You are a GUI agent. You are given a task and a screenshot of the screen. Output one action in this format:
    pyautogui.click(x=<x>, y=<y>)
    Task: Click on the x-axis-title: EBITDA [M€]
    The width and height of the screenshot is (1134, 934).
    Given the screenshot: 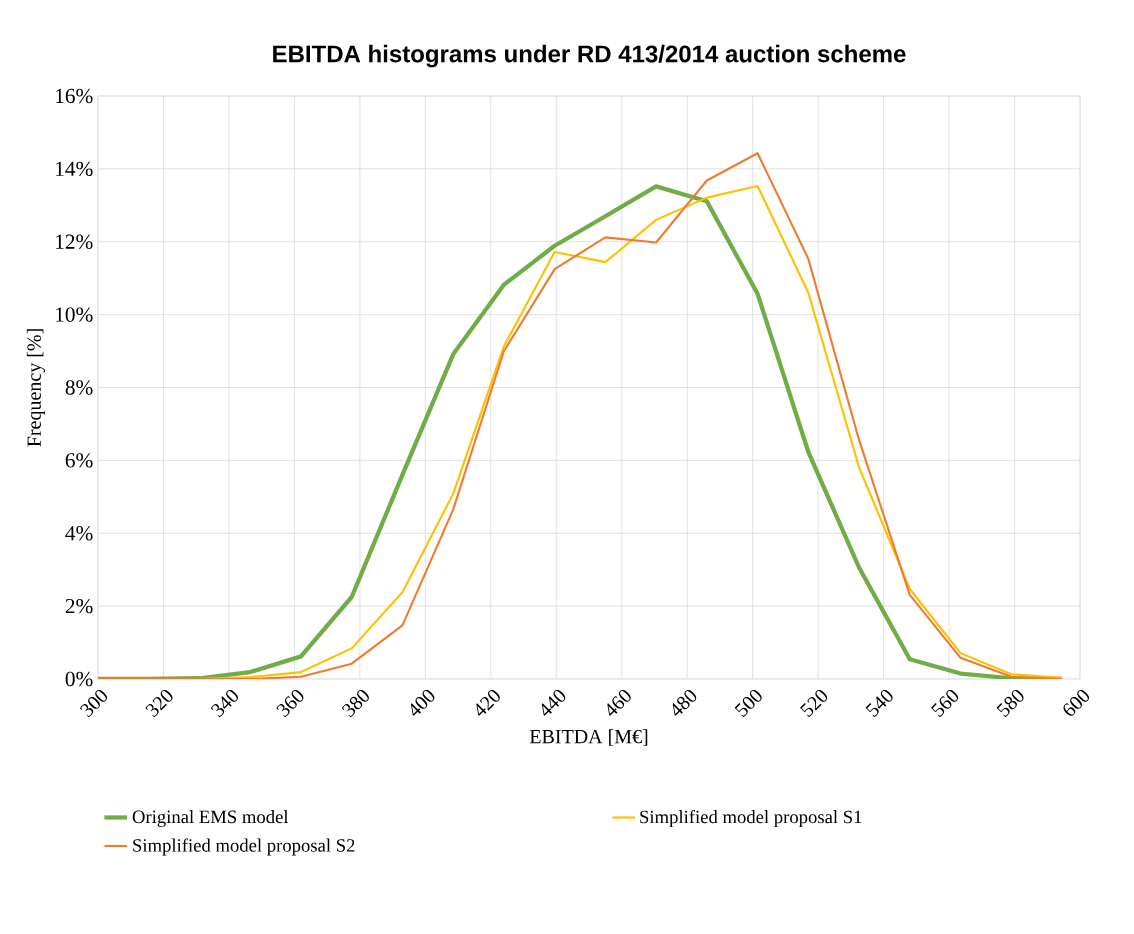 What is the action you would take?
    pyautogui.click(x=588, y=737)
    